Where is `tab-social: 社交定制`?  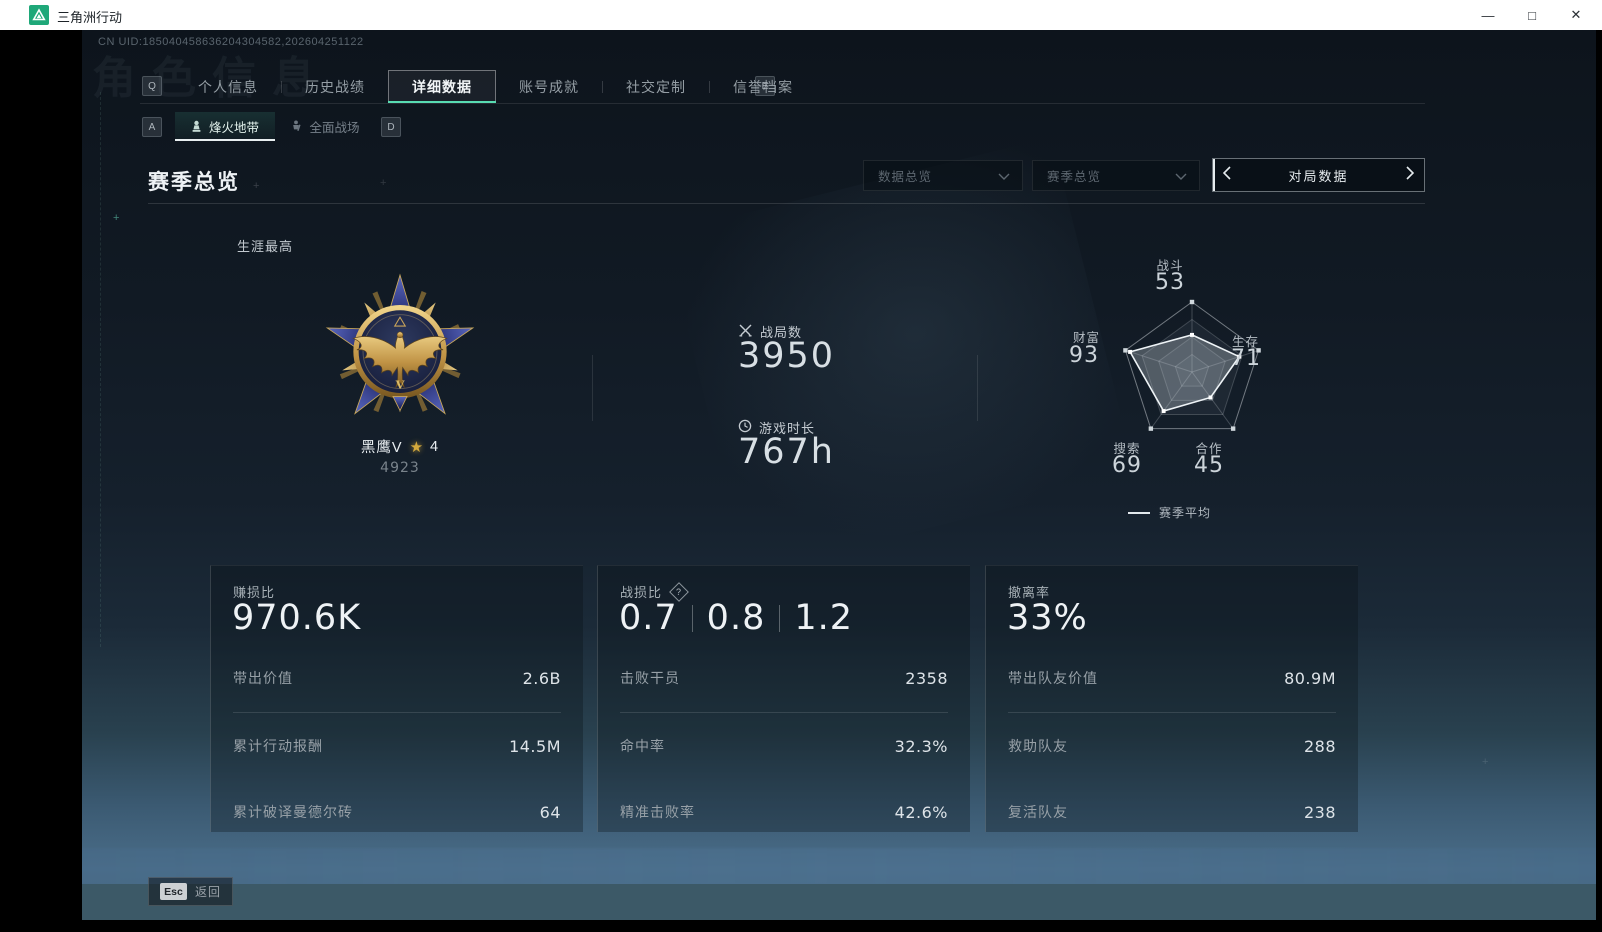
tab-social: 社交定制 is located at coordinates (656, 86).